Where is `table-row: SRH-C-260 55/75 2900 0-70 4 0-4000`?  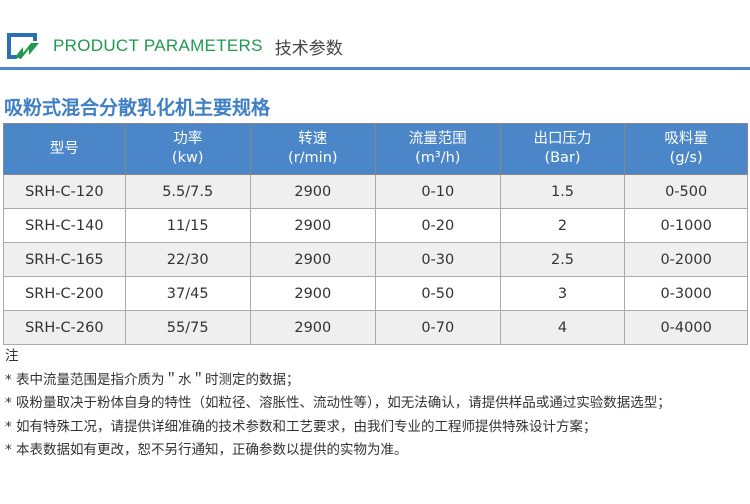
table-row: SRH-C-260 55/75 2900 0-70 4 0-4000 is located at coordinates (375, 327).